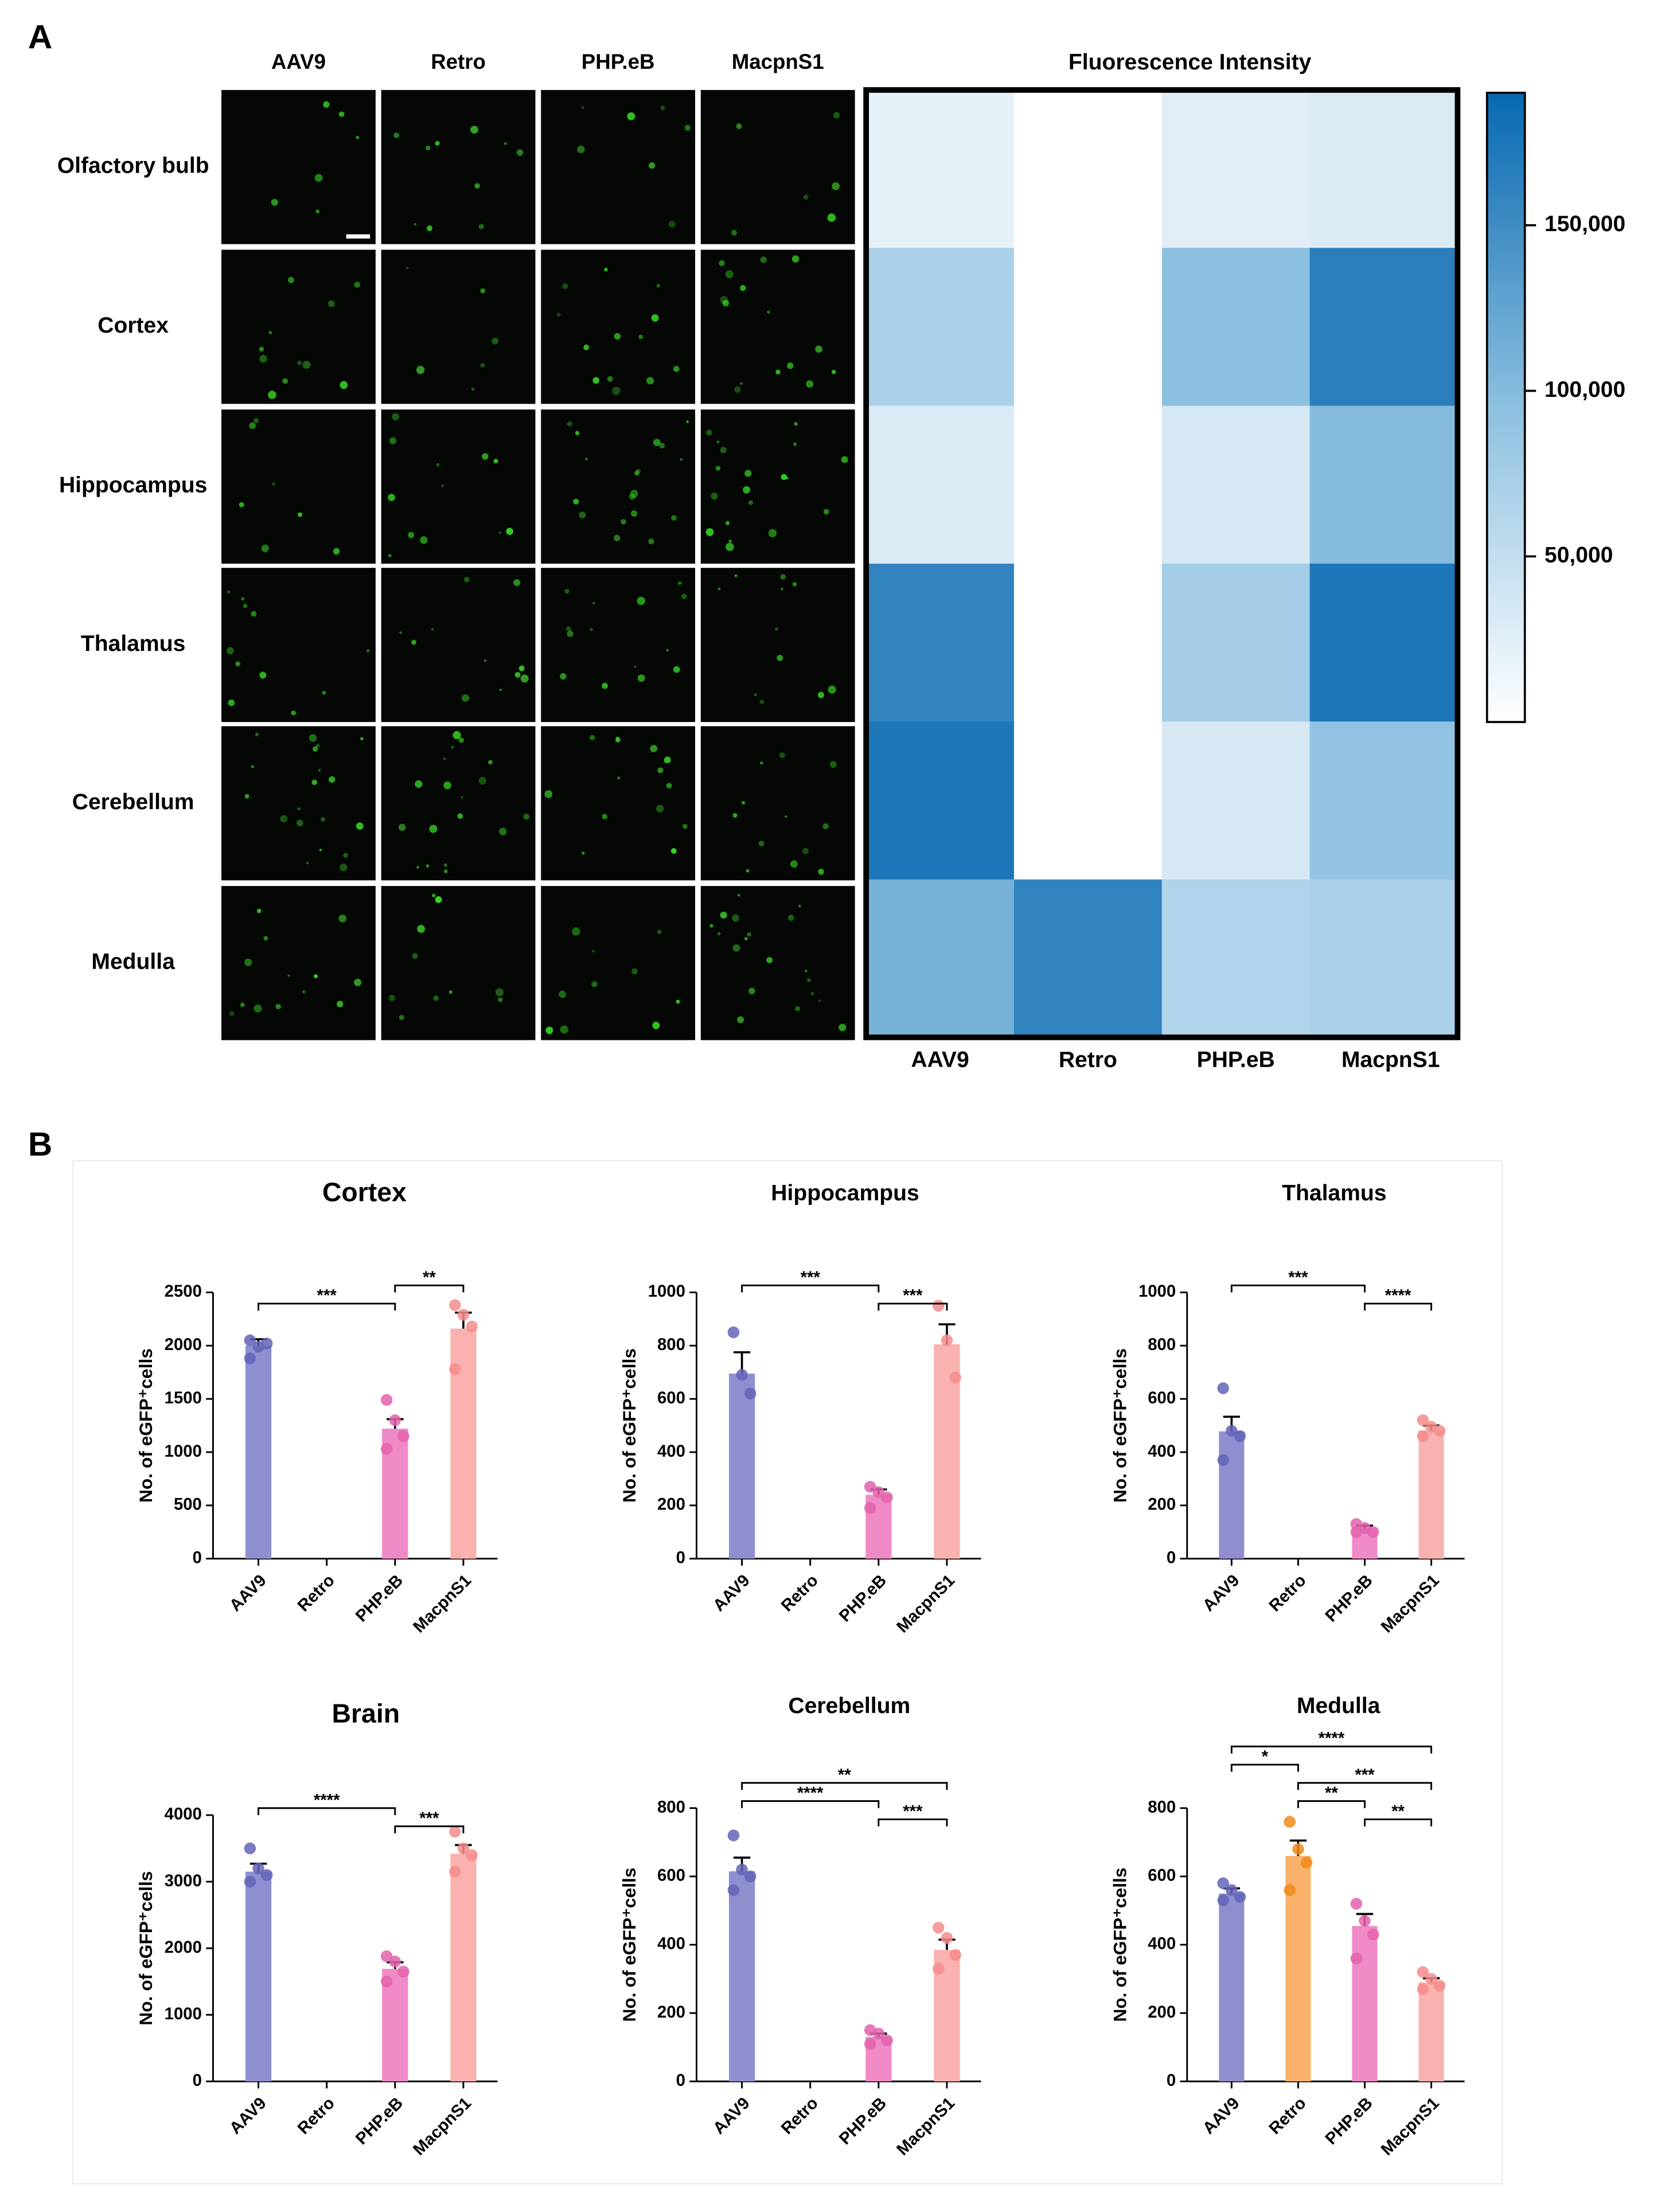 The width and height of the screenshot is (1665, 2212). Describe the element at coordinates (913, 1822) in the screenshot. I see `significance-bracket` at that location.